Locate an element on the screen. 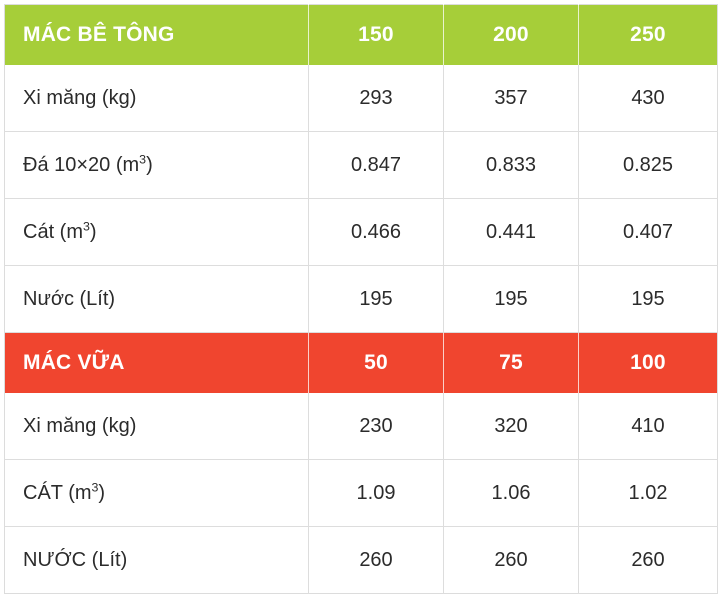  section-header-concrete-grade-3: 250 is located at coordinates (648, 34).